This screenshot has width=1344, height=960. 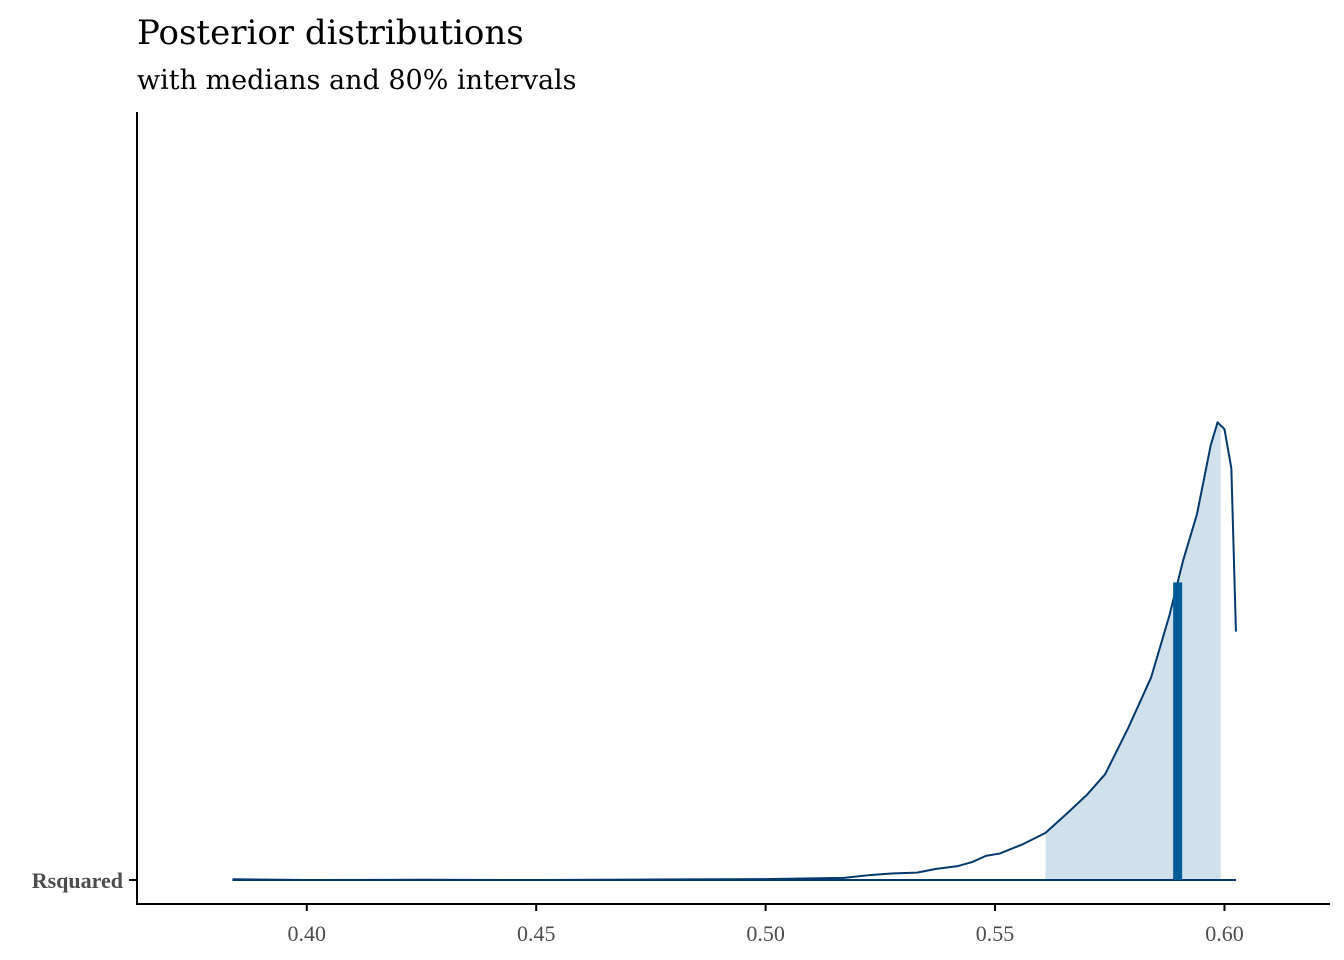 I want to click on x-tick-label: 0.45, so click(x=536, y=933).